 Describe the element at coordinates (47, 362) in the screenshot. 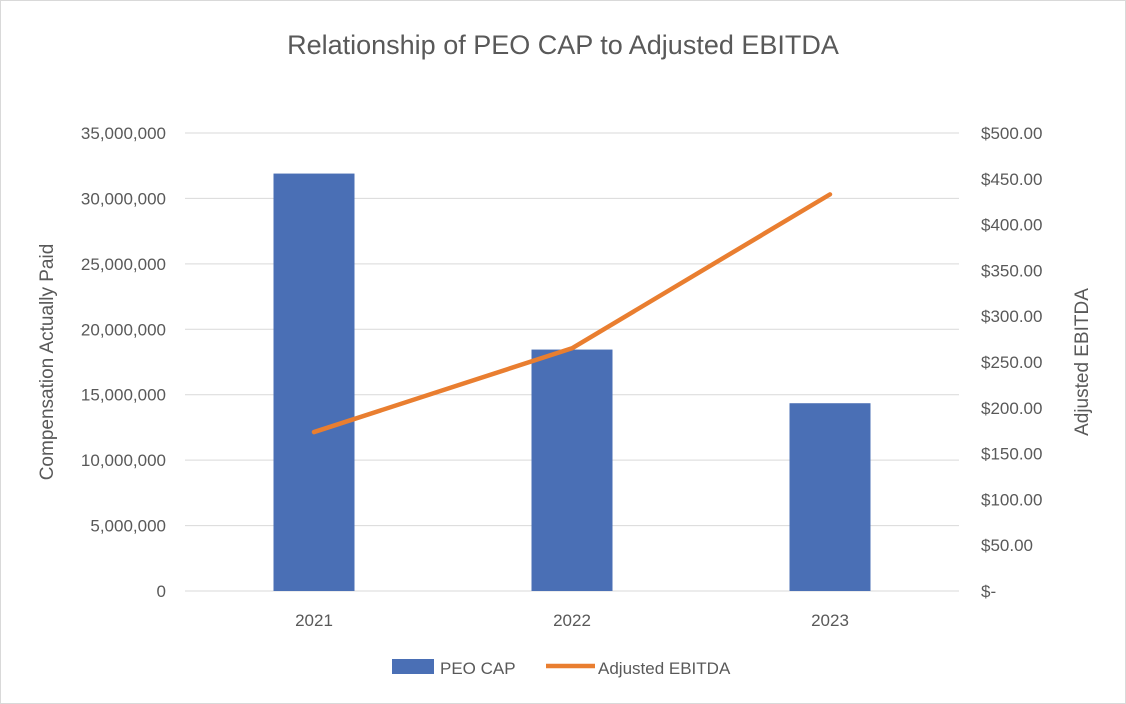

I see `left-axis-title: Compensation Actually Paid` at that location.